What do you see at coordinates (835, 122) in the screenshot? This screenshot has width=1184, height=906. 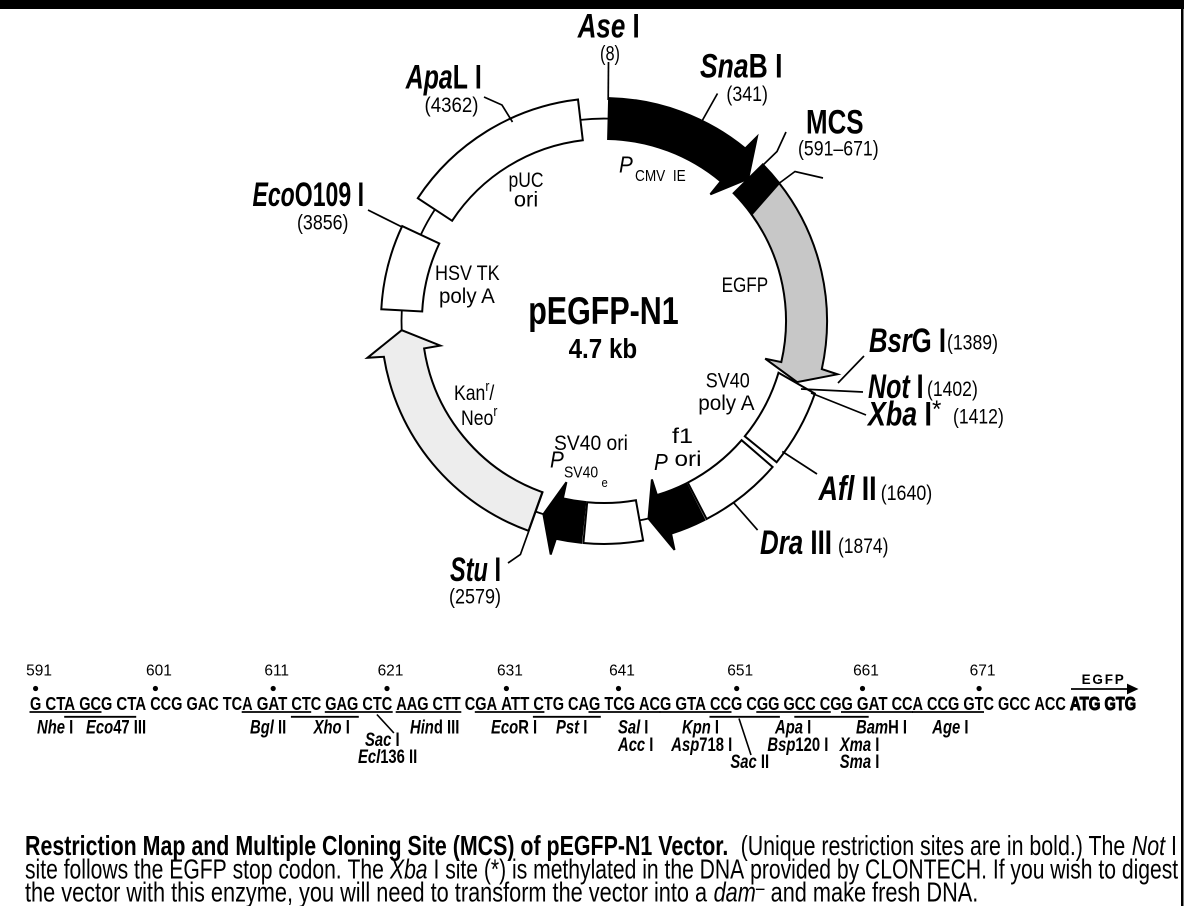 I see `svg-text: MCS` at bounding box center [835, 122].